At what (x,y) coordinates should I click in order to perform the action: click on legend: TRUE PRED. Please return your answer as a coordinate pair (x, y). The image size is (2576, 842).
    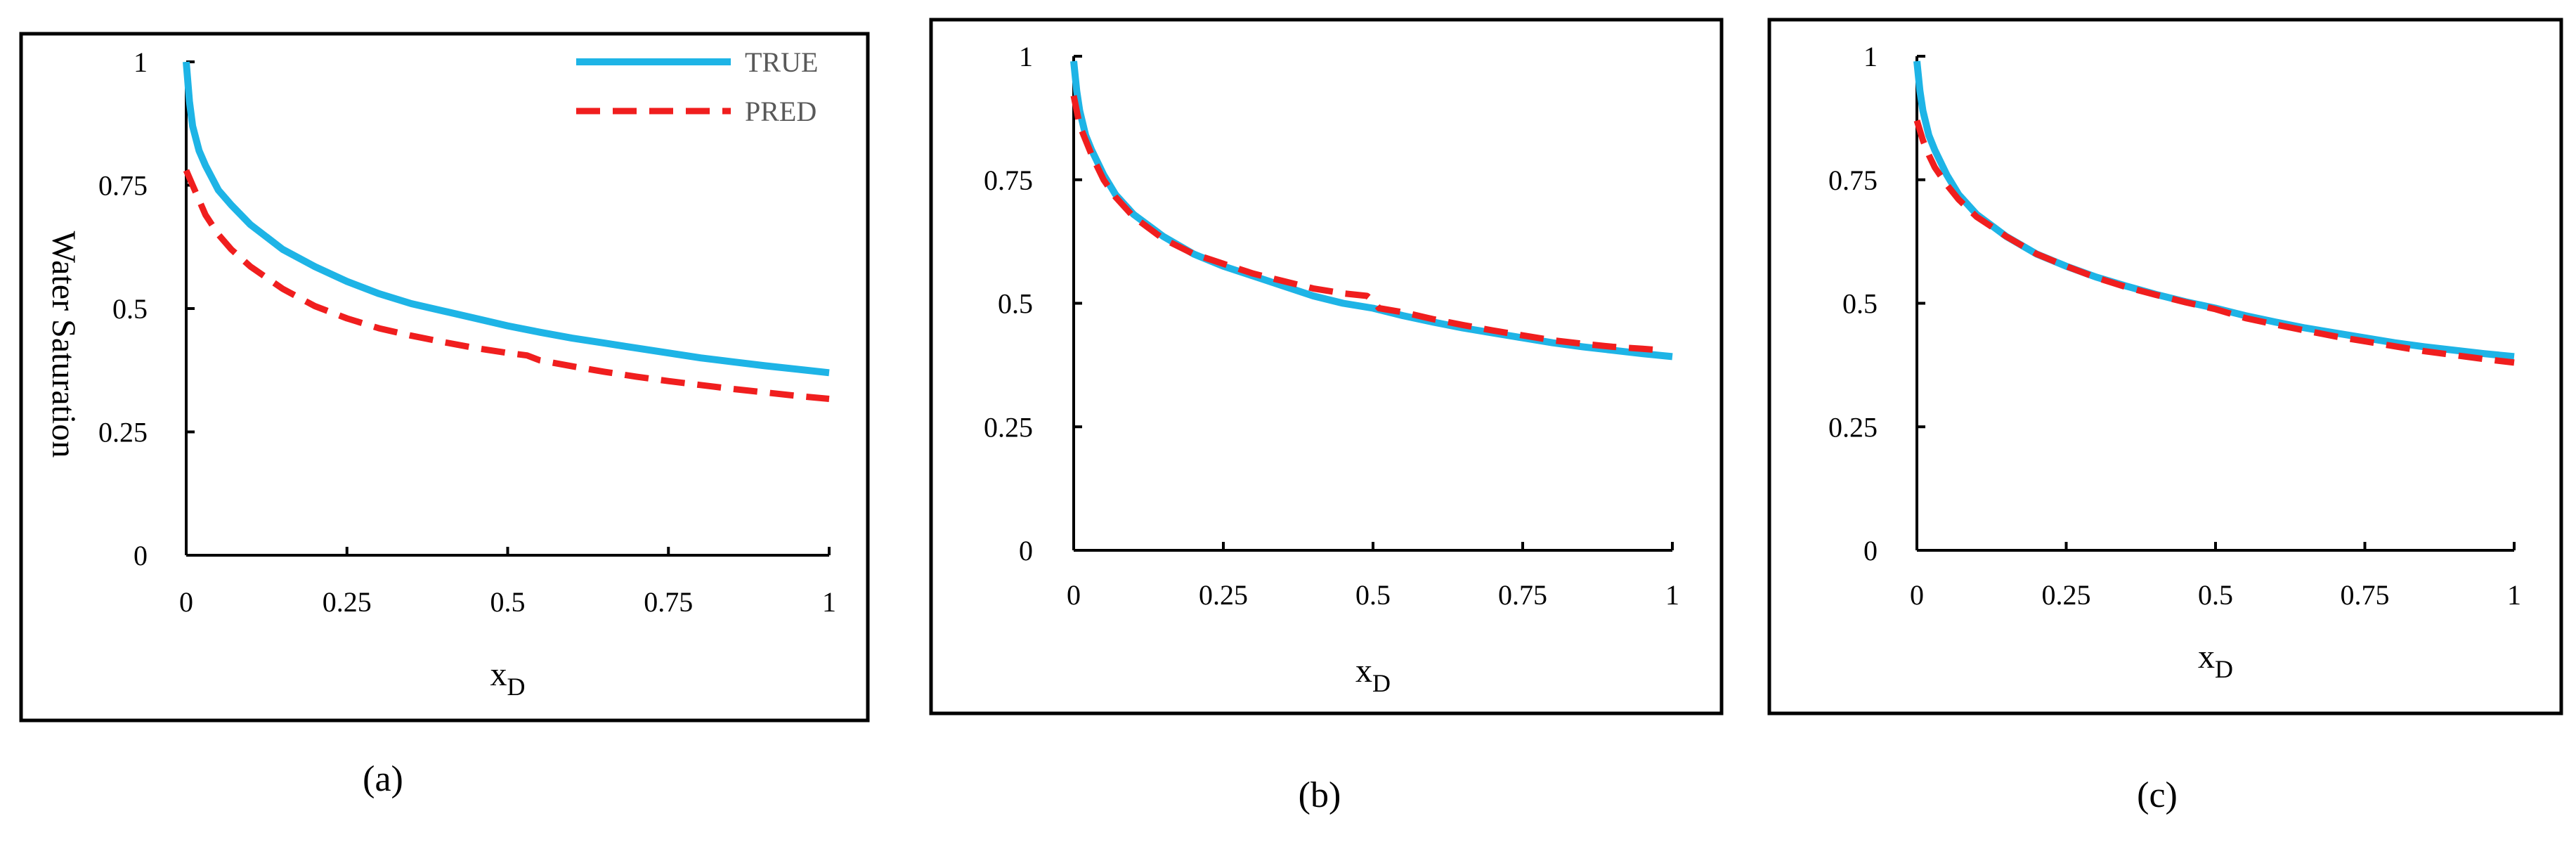
    Looking at the image, I should click on (697, 86).